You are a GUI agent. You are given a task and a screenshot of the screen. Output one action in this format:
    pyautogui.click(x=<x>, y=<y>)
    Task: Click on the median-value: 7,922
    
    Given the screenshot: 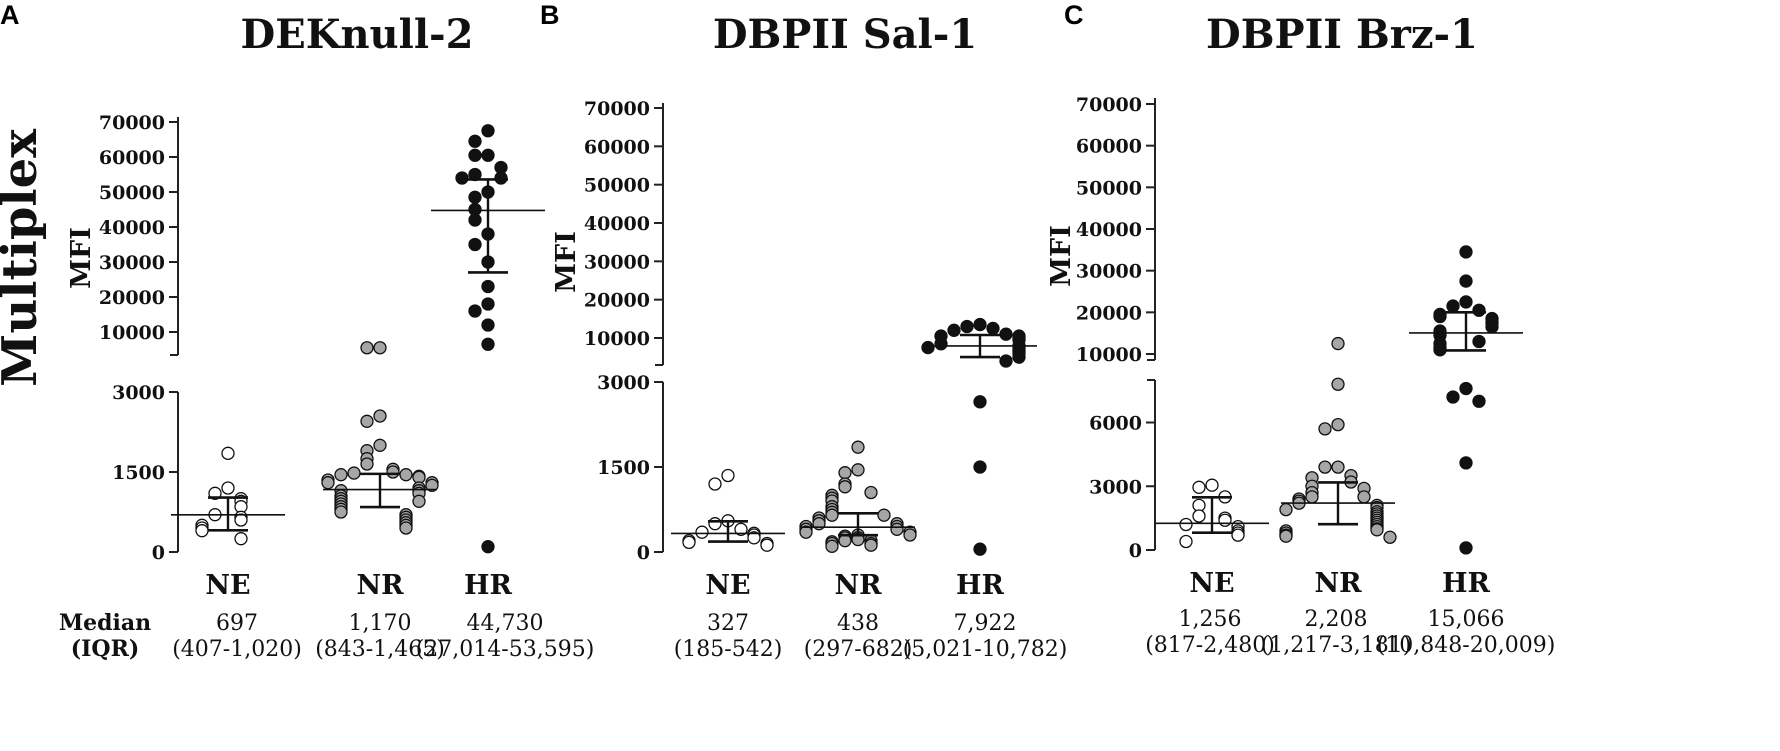 What is the action you would take?
    pyautogui.click(x=985, y=623)
    